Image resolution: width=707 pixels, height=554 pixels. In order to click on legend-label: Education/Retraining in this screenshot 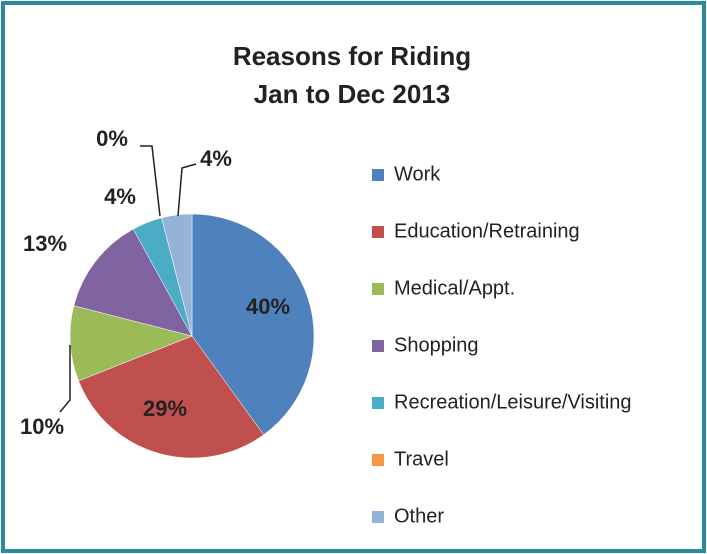, I will do `click(487, 231)`.